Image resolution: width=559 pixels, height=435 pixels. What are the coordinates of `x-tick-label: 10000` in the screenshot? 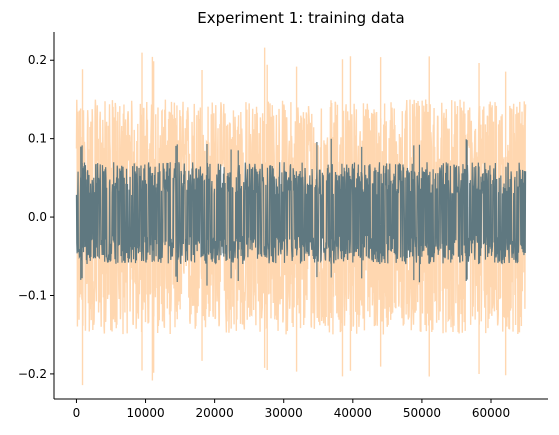 It's located at (145, 413).